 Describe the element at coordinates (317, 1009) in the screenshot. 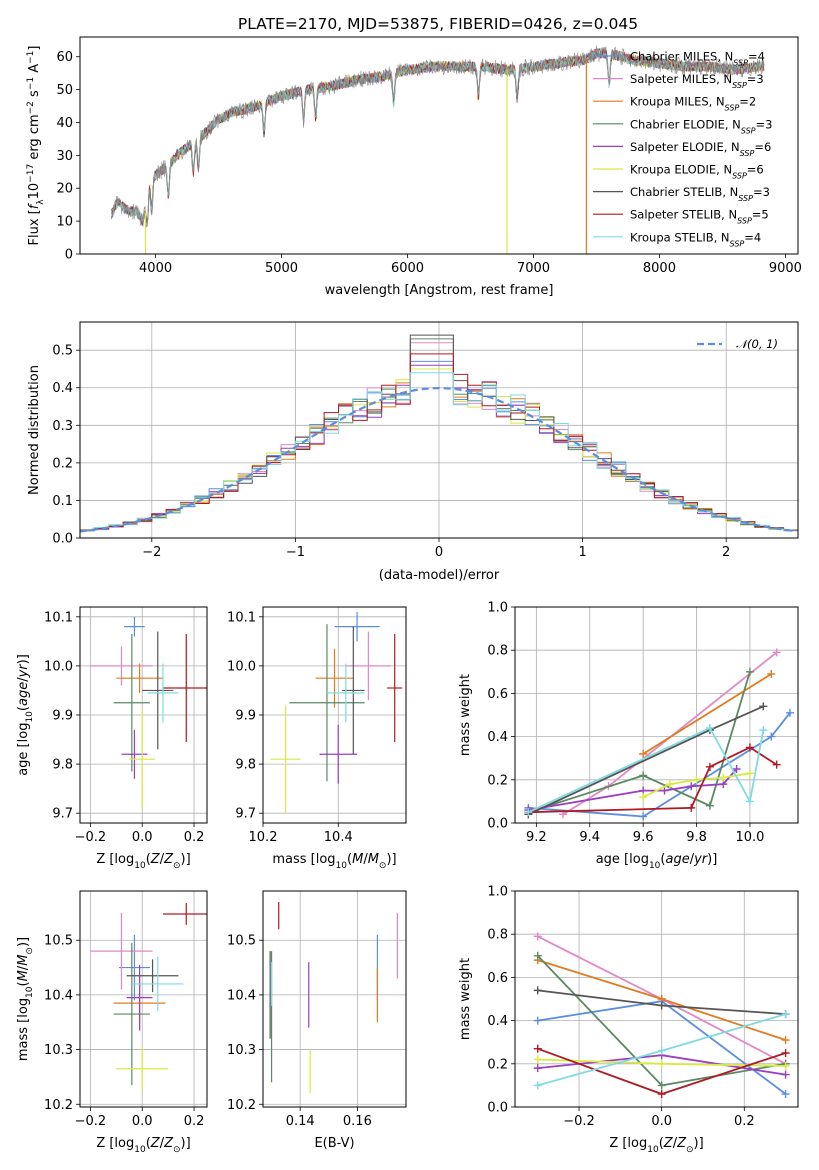

I see `mass-vs-ebv-panel: 0.14 0.16 10.2 10.3 10.4 10.5` at that location.